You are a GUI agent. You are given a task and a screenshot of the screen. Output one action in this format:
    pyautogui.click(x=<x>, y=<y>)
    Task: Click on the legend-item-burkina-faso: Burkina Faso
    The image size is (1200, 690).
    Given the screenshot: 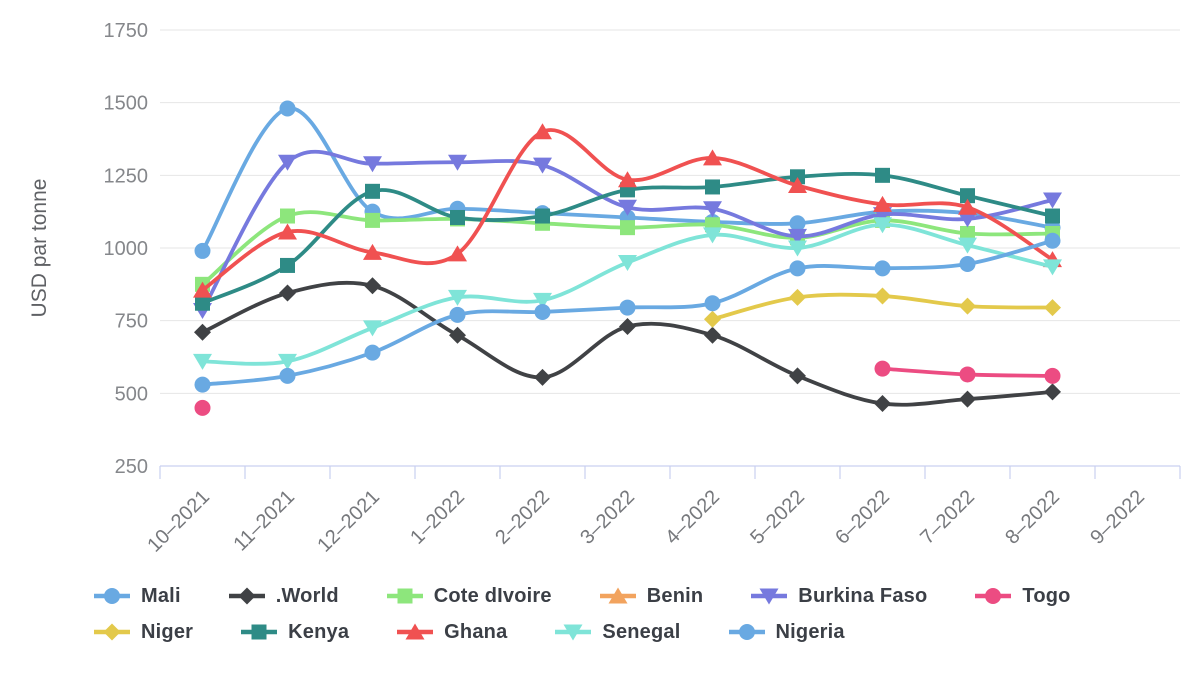 What is the action you would take?
    pyautogui.click(x=838, y=596)
    